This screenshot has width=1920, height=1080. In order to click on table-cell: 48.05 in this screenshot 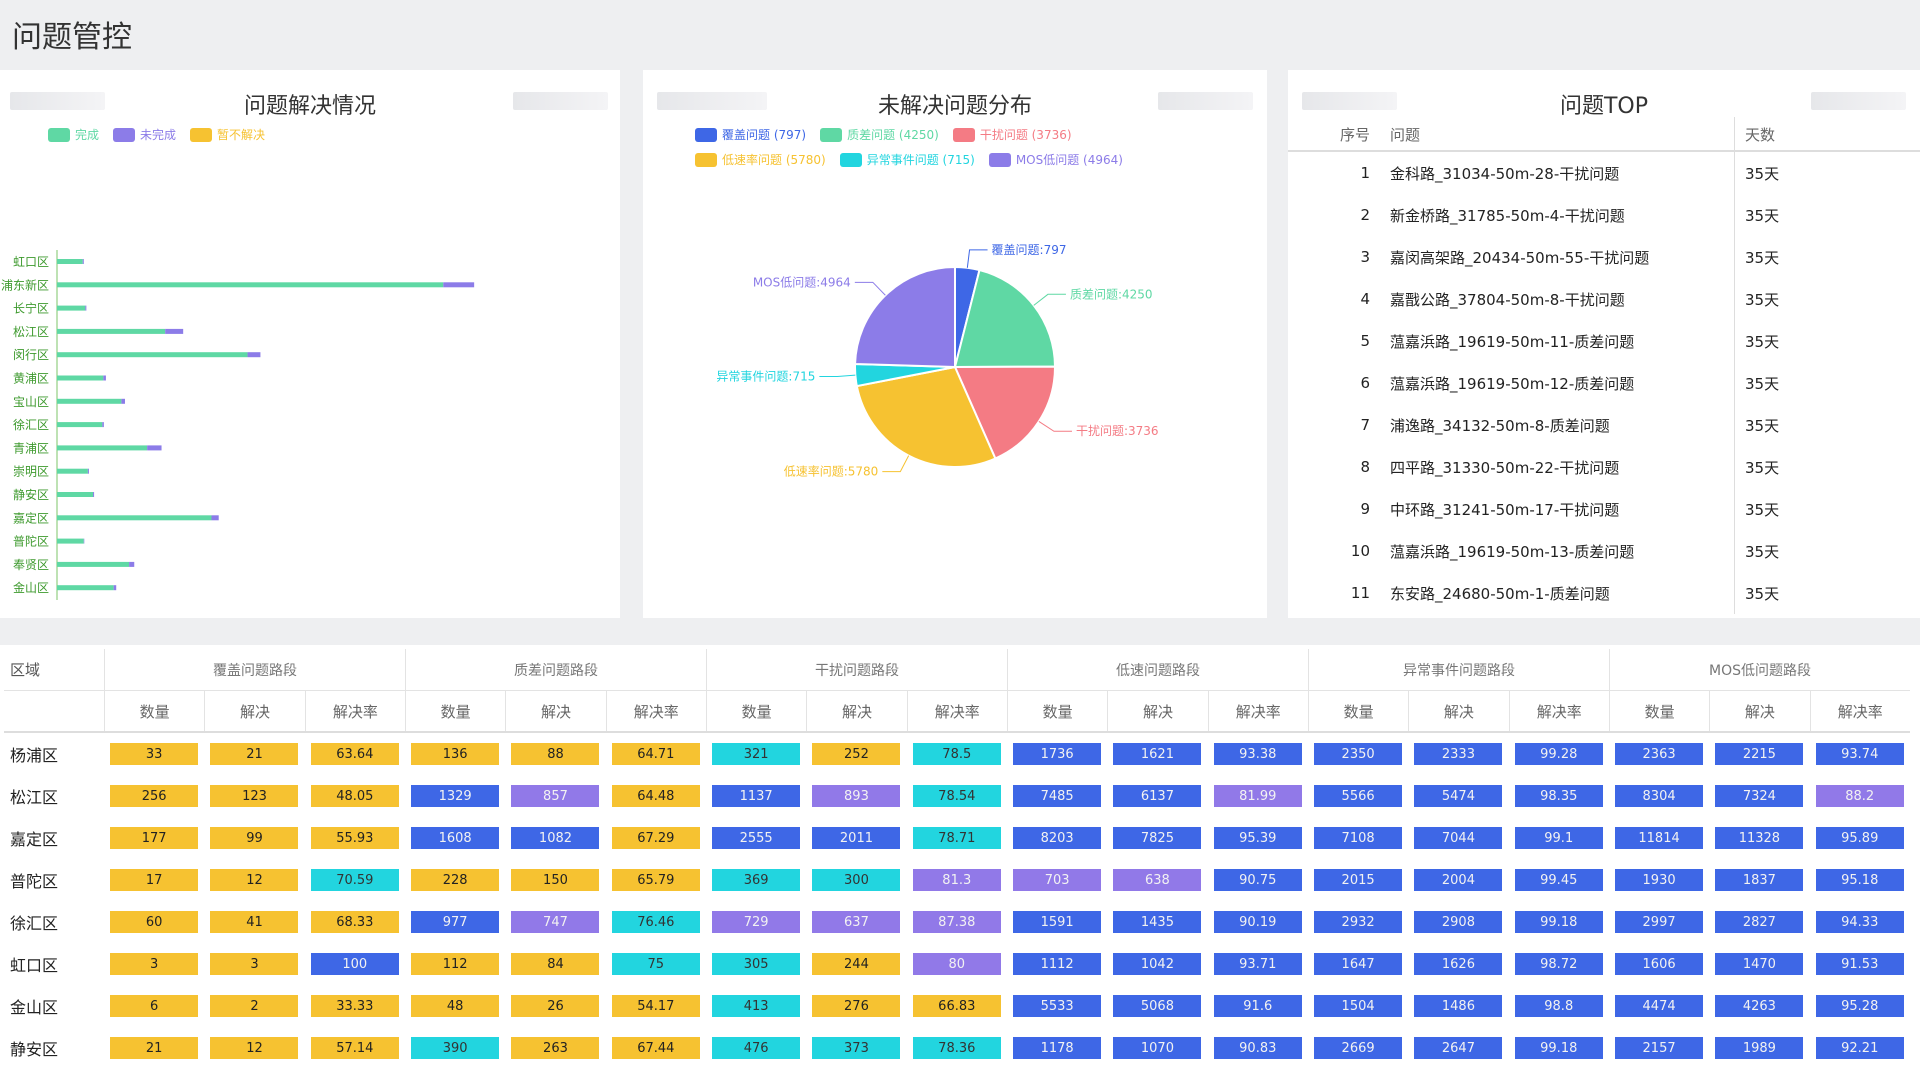, I will do `click(355, 796)`.